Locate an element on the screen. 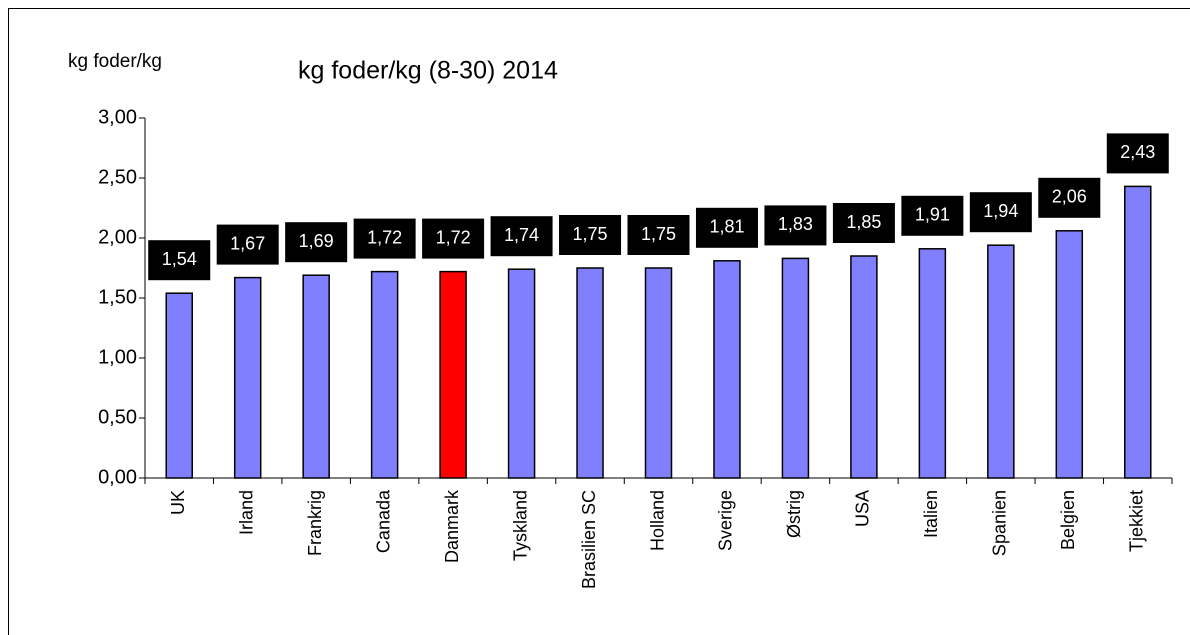 Image resolution: width=1190 pixels, height=635 pixels. x-tick-label: Tjekkiet is located at coordinates (1137, 521).